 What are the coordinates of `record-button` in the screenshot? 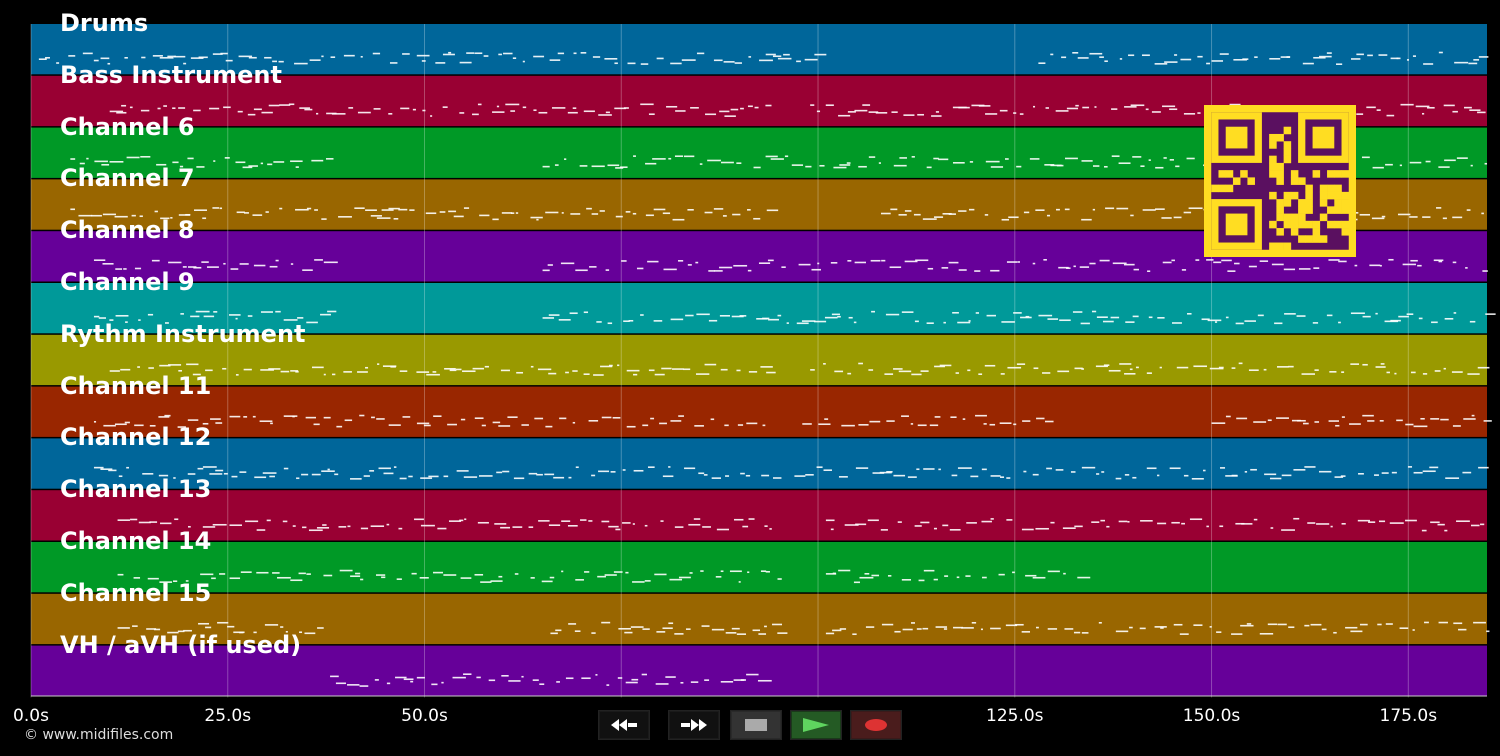 It's located at (876, 725).